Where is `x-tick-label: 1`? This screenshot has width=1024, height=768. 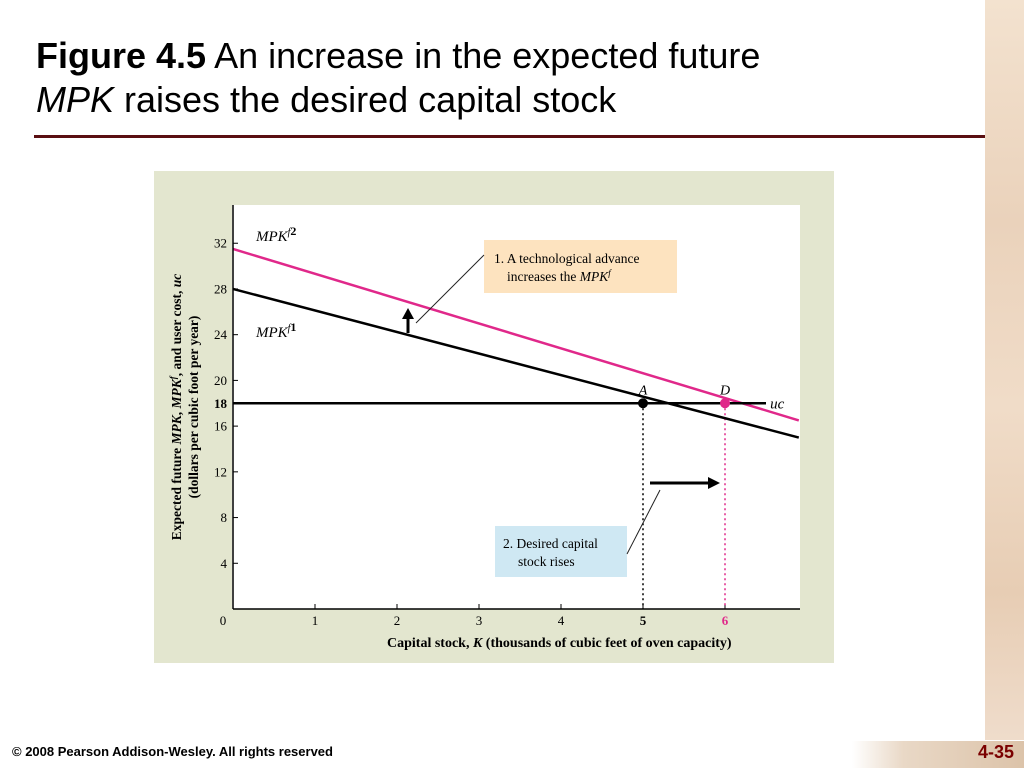
x-tick-label: 1 is located at coordinates (315, 620).